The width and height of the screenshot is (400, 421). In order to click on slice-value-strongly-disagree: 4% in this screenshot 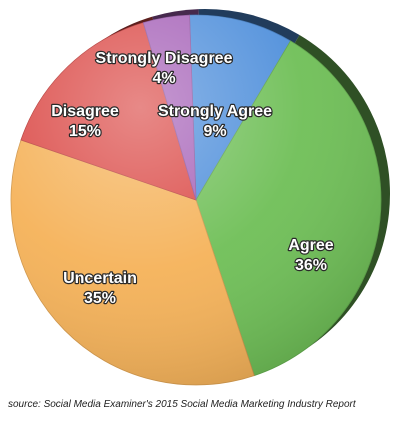, I will do `click(163, 78)`.